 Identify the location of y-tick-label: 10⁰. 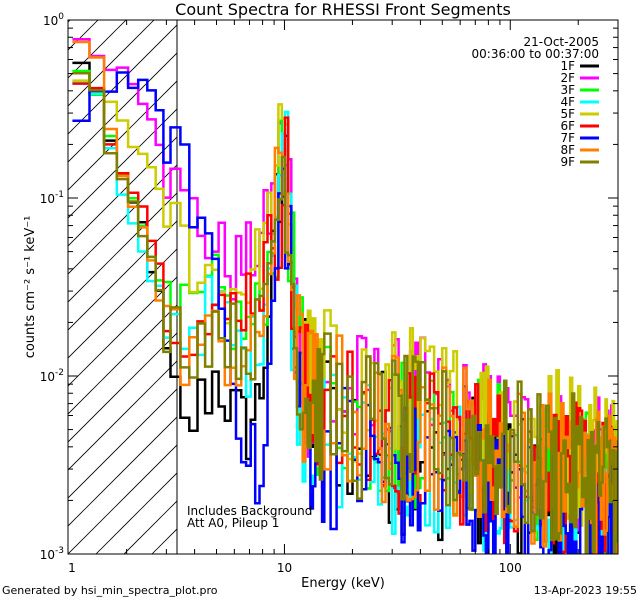
(53, 20).